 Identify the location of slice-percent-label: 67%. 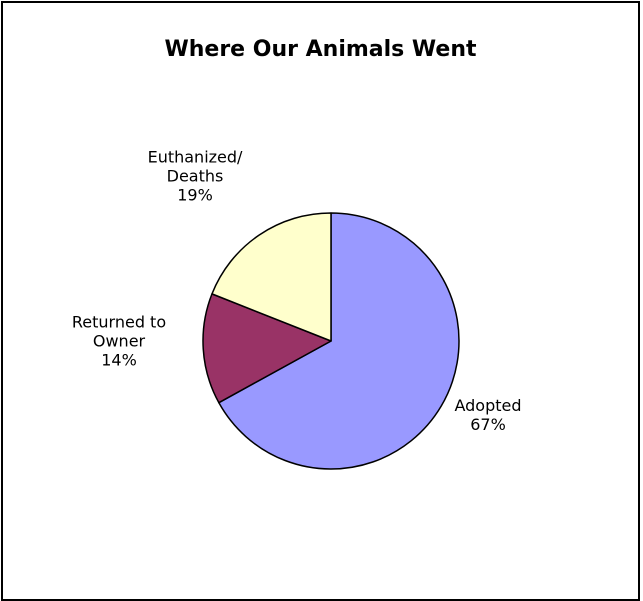
(488, 424).